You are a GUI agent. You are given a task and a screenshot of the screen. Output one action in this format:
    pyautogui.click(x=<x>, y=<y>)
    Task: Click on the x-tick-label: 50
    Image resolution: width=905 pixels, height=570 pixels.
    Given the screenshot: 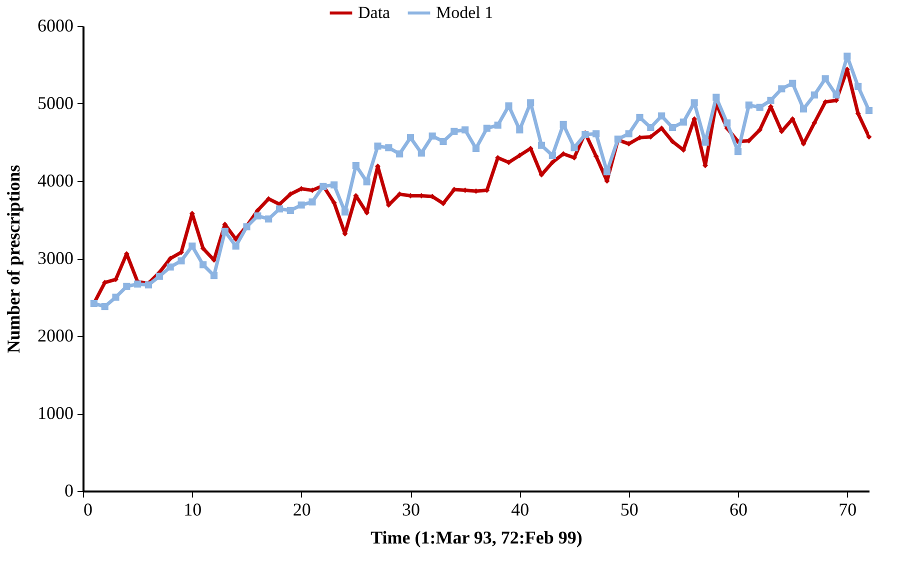 What is the action you would take?
    pyautogui.click(x=629, y=510)
    